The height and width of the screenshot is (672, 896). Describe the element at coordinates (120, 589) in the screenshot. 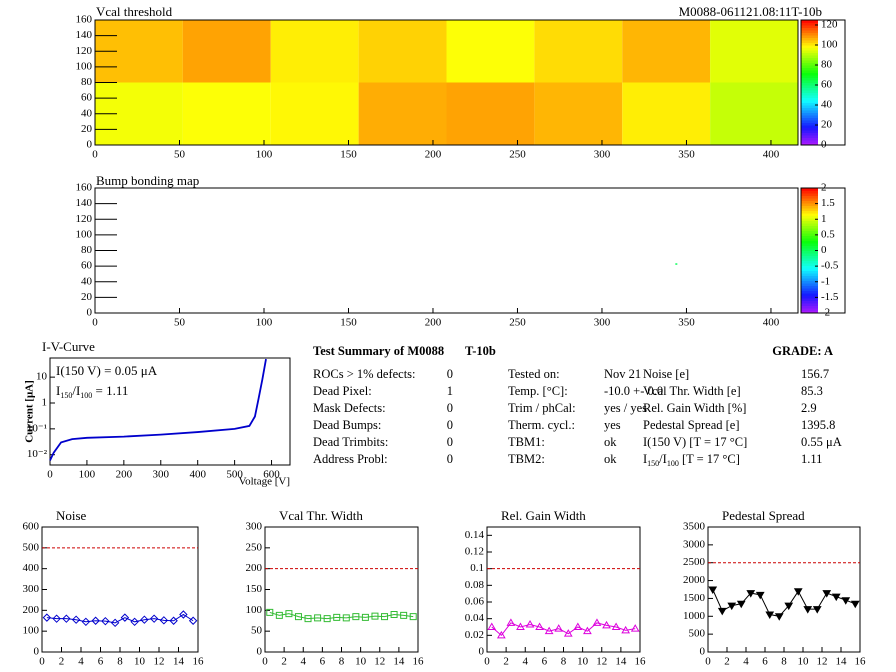

I see `plot-frame` at that location.